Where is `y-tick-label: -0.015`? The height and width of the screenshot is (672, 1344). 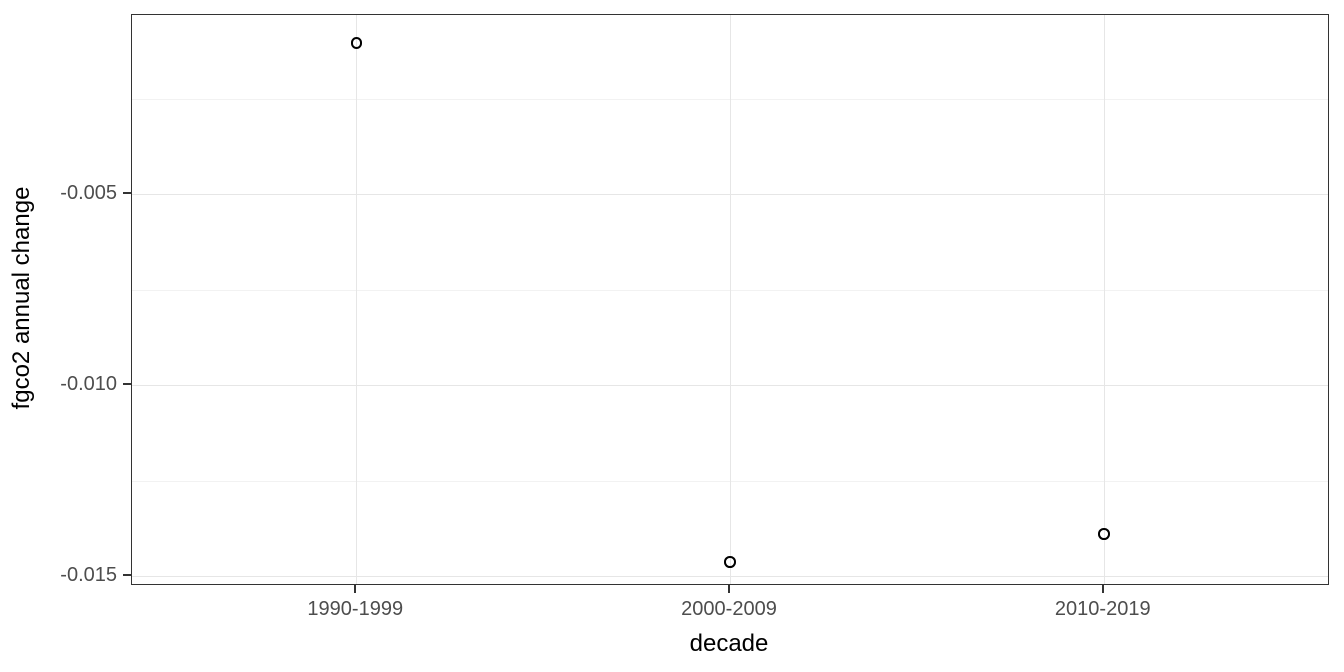 y-tick-label: -0.015 is located at coordinates (88, 574).